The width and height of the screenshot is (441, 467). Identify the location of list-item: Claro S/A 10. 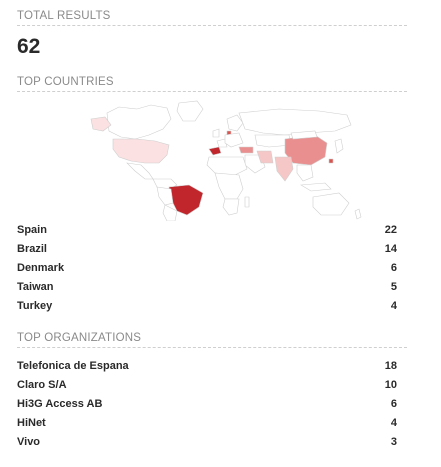
(212, 384).